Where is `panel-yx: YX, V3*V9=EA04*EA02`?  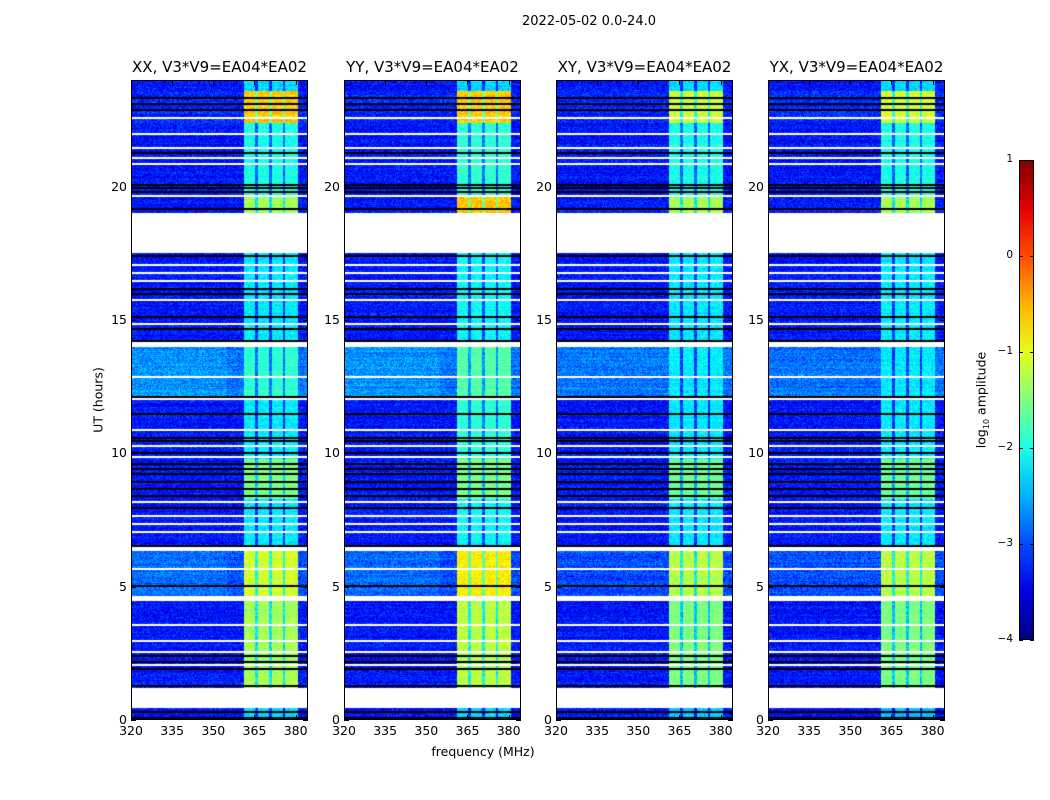
panel-yx: YX, V3*V9=EA04*EA02 is located at coordinates (856, 389).